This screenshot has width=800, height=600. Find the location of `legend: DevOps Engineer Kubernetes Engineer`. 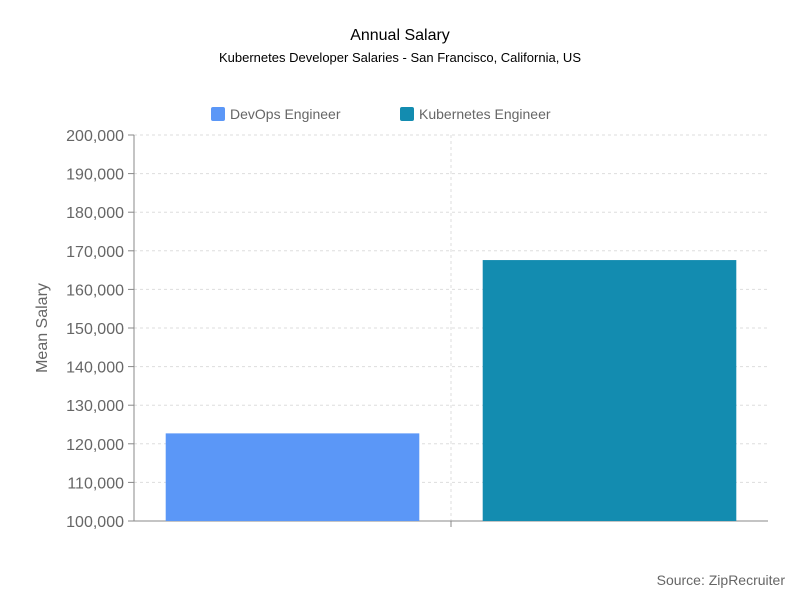

legend: DevOps Engineer Kubernetes Engineer is located at coordinates (381, 114).